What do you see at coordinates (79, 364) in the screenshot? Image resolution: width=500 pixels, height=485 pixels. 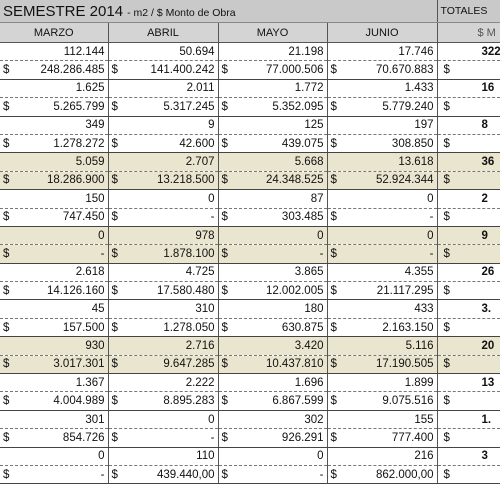 I see `amount: 3.017.301` at bounding box center [79, 364].